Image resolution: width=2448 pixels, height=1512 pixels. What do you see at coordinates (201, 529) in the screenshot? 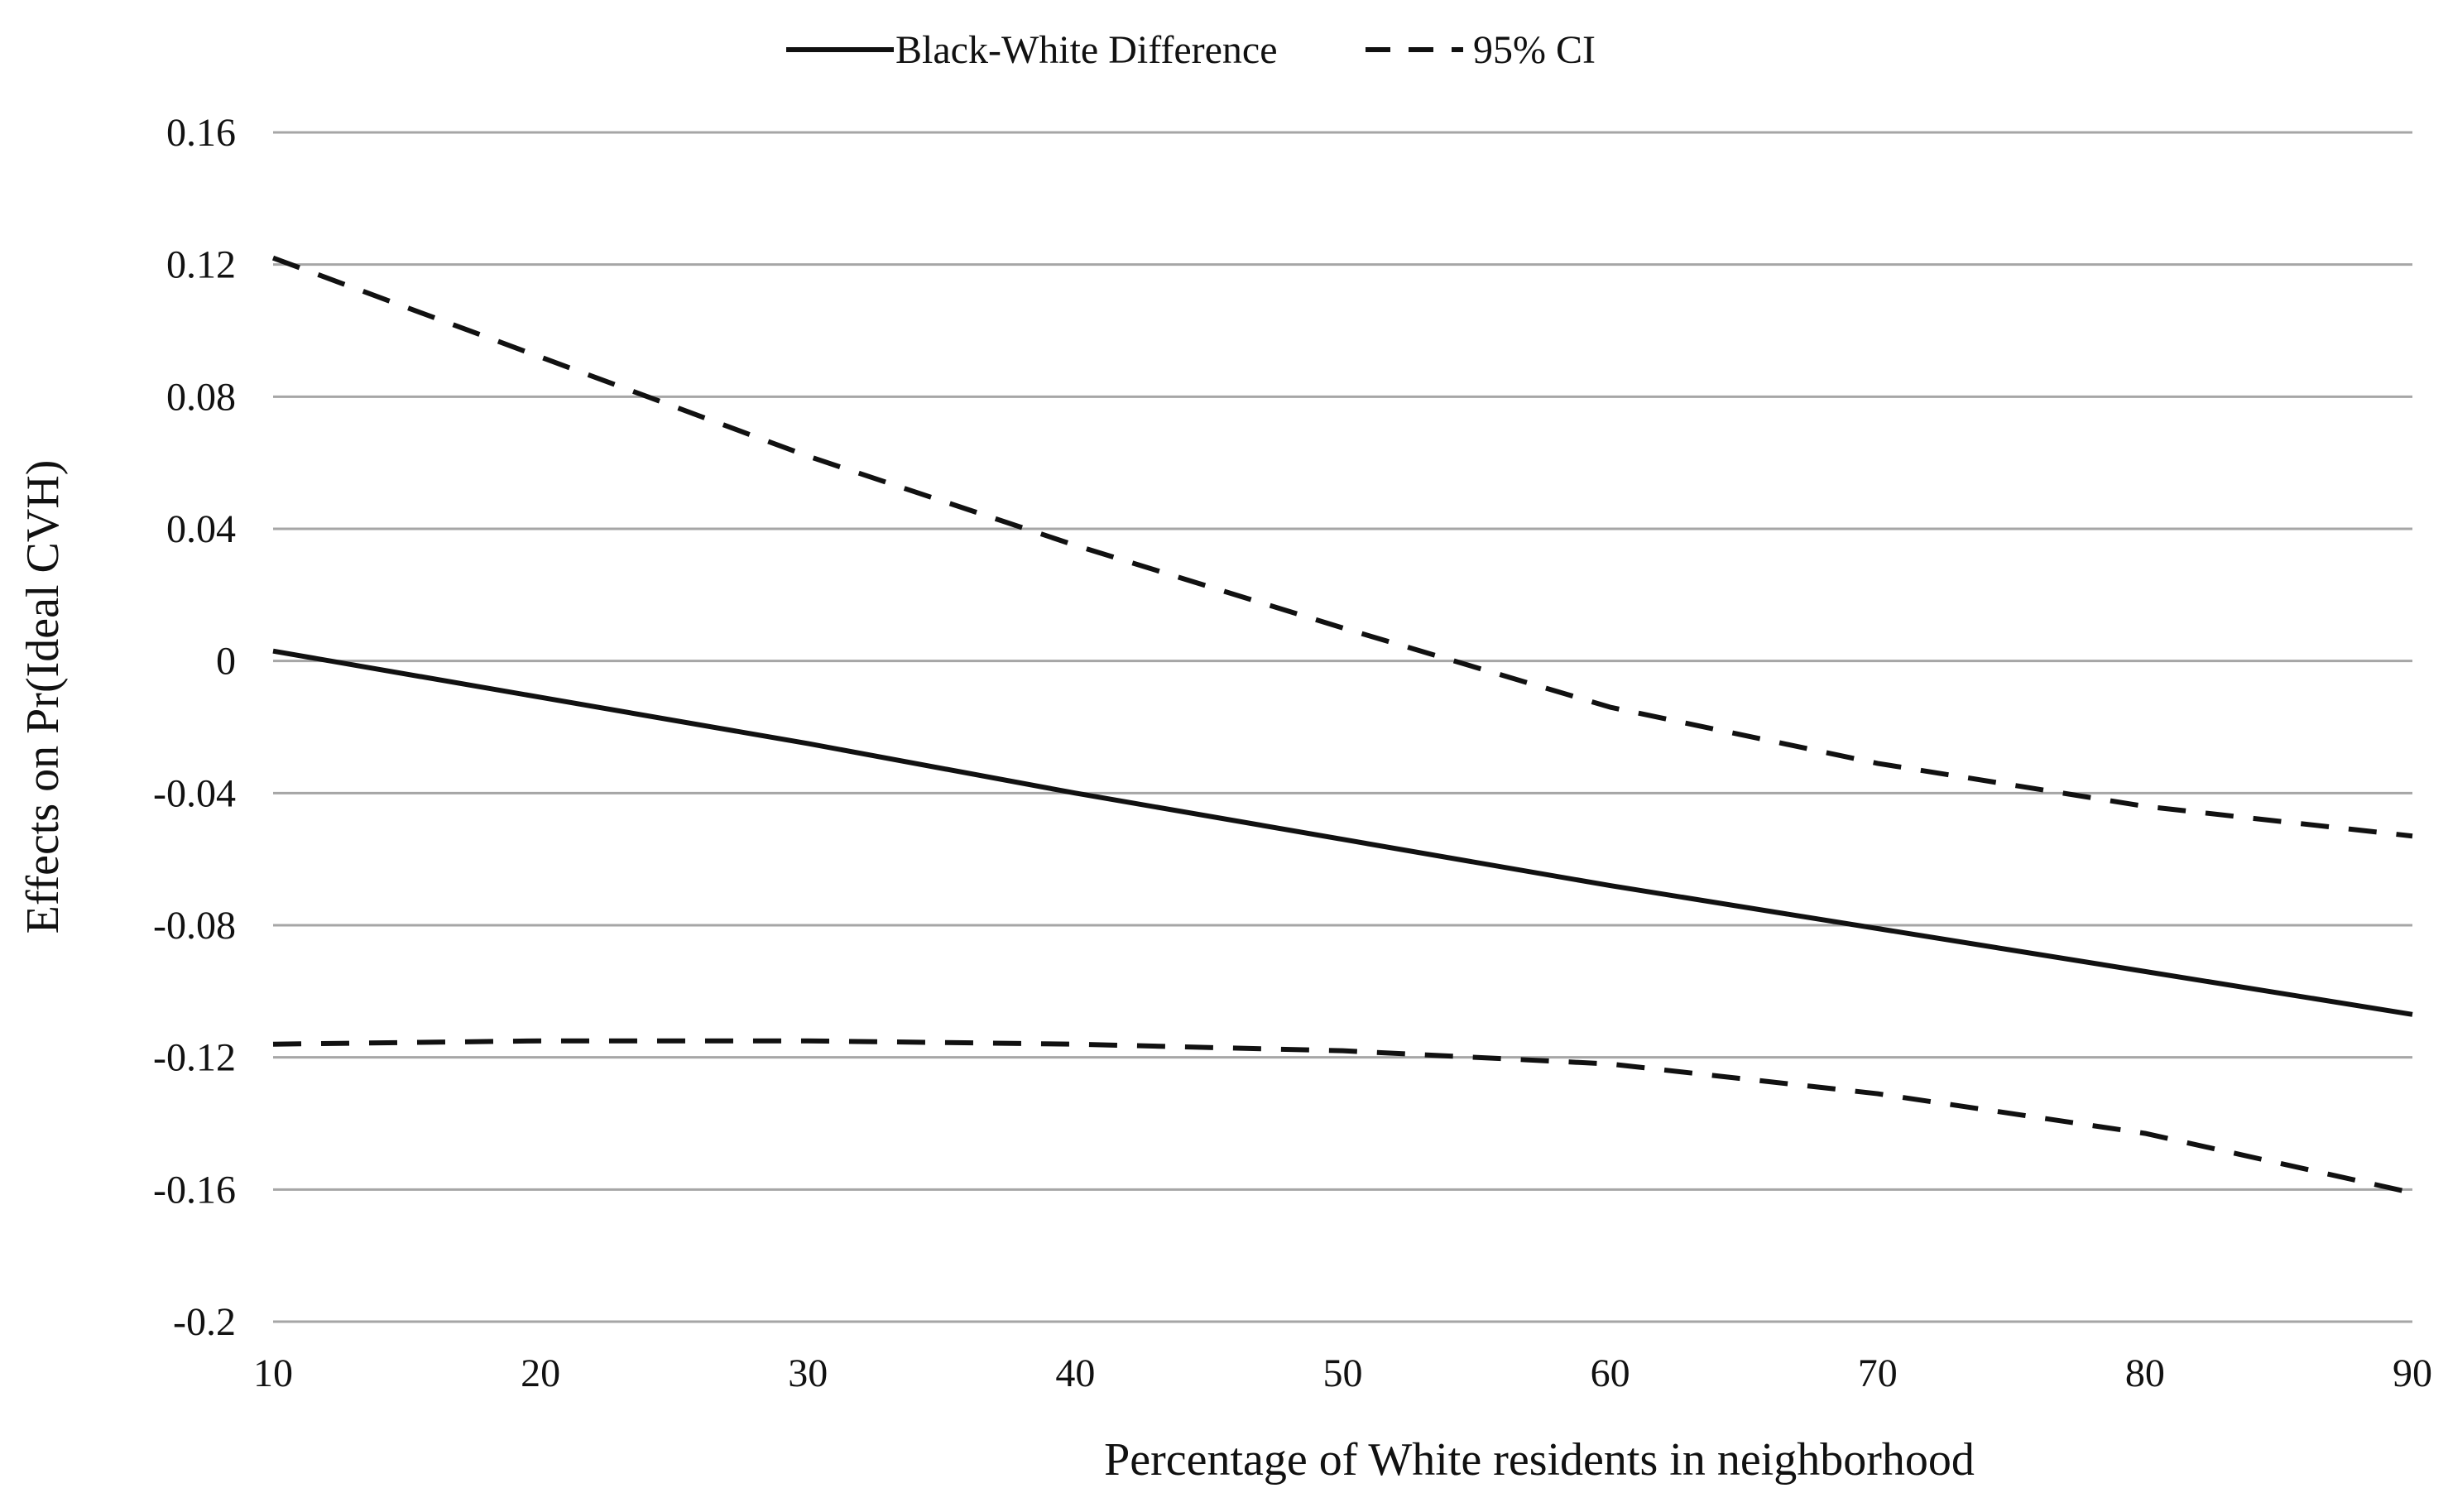
I see `y-tick-label: 0.04` at bounding box center [201, 529].